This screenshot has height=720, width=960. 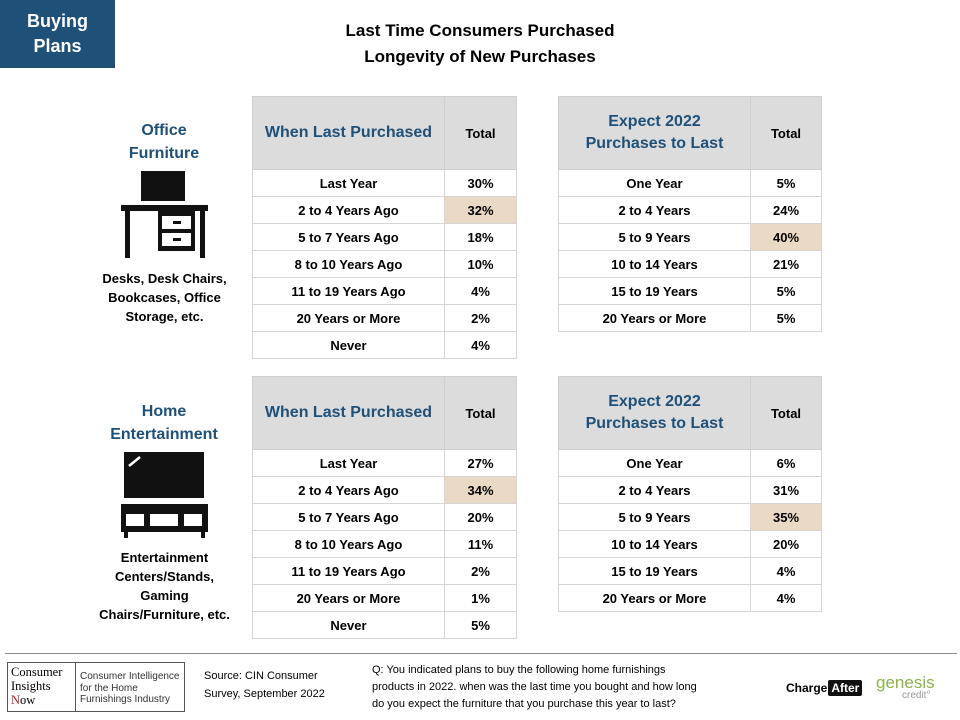 What do you see at coordinates (654, 401) in the screenshot?
I see `header-line1: Expect 2022` at bounding box center [654, 401].